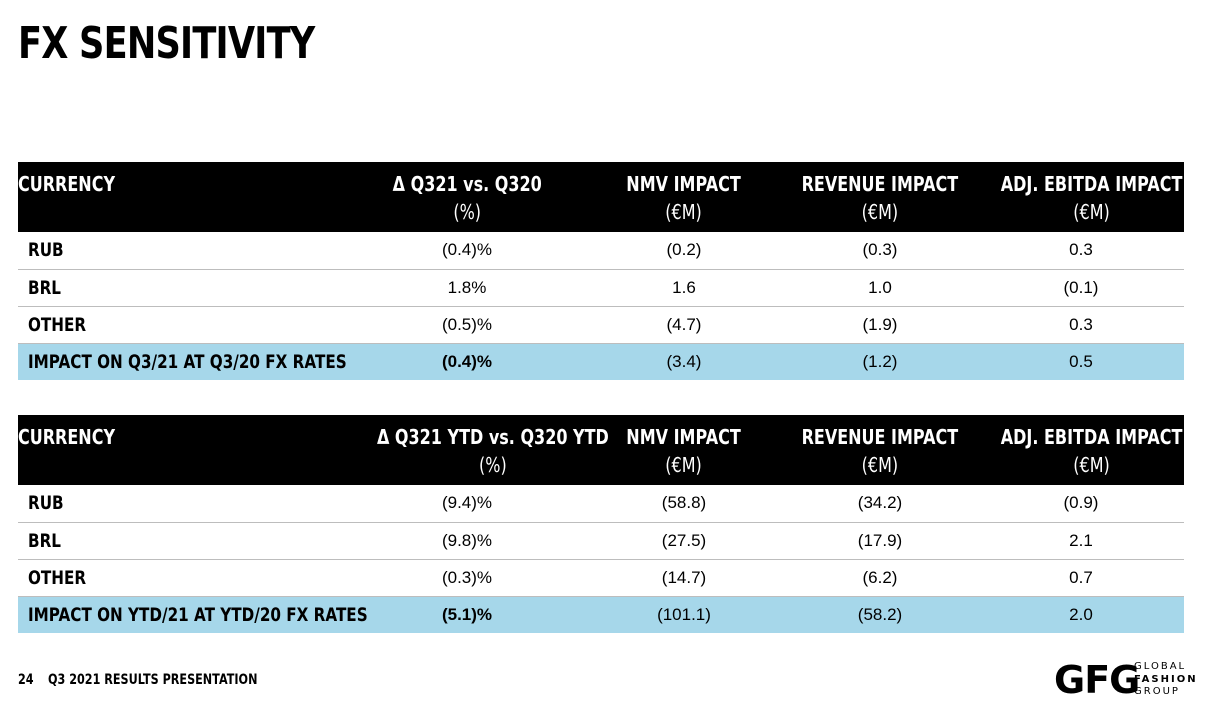 This screenshot has width=1231, height=708. I want to click on cell-revenue: (34.2), so click(880, 504).